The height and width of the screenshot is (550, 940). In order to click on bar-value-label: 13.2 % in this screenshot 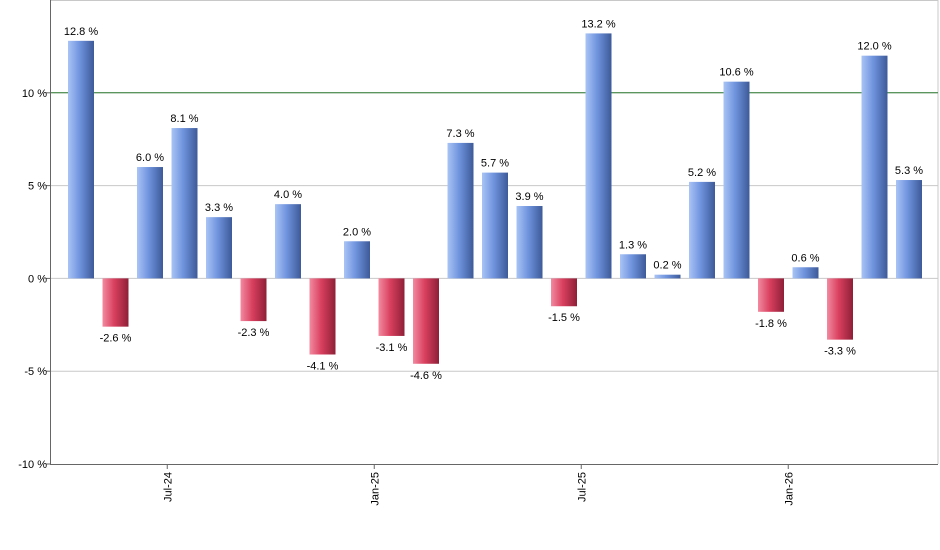, I will do `click(598, 24)`.